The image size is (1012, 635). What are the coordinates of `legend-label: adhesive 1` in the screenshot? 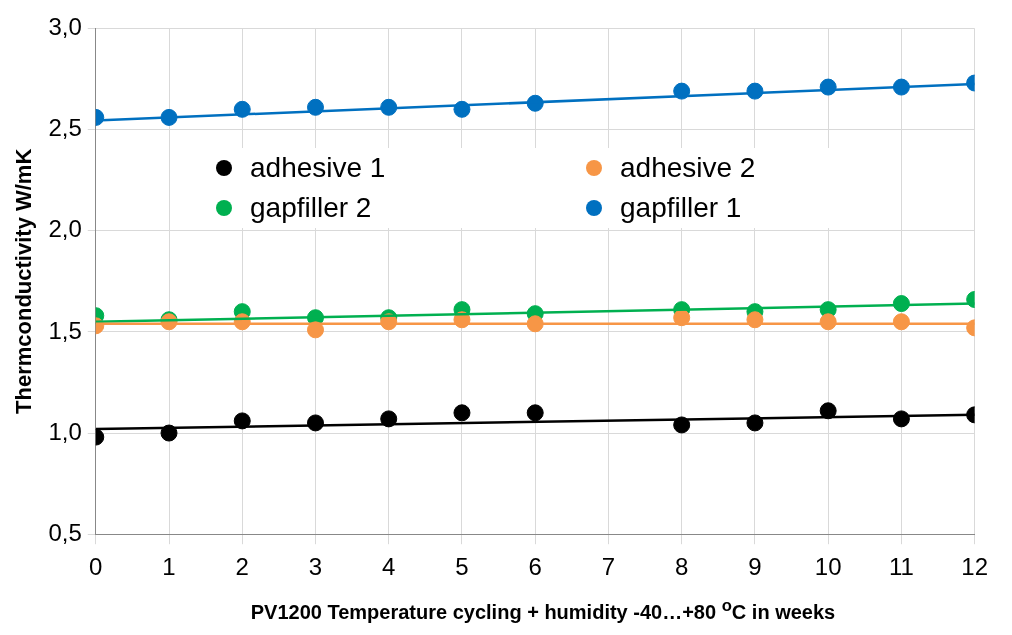 It's located at (318, 168).